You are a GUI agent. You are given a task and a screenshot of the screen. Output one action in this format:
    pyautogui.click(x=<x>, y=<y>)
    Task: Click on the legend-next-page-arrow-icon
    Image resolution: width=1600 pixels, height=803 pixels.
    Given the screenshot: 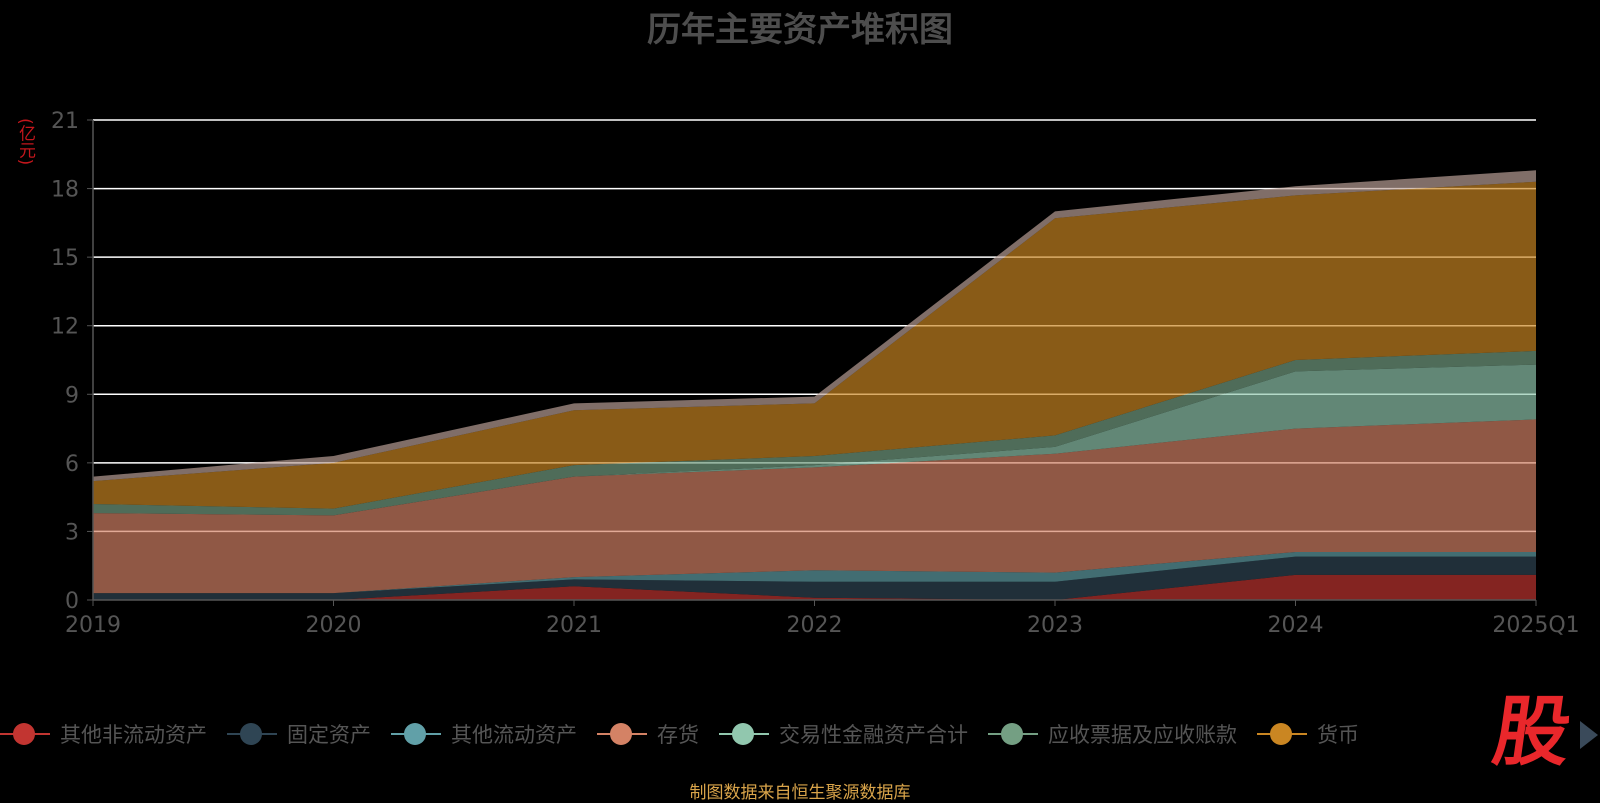 What is the action you would take?
    pyautogui.click(x=1589, y=735)
    